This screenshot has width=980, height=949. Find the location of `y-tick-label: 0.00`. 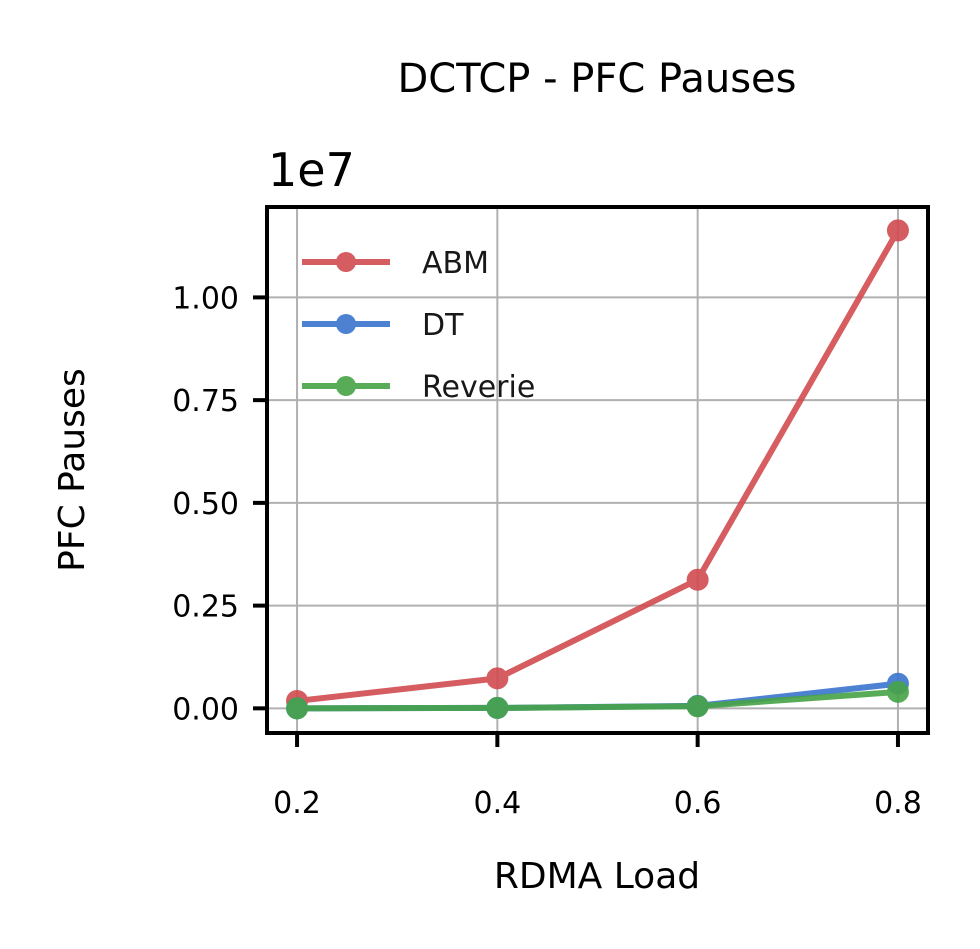

y-tick-label: 0.00 is located at coordinates (205, 709).